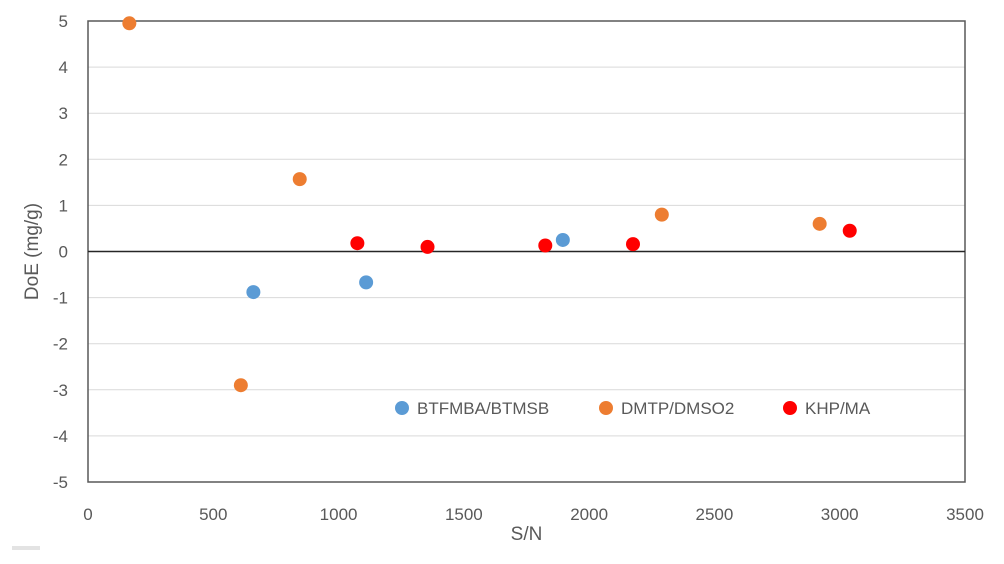 This screenshot has height=564, width=1004. What do you see at coordinates (838, 408) in the screenshot?
I see `legend-label: KHP/MA` at bounding box center [838, 408].